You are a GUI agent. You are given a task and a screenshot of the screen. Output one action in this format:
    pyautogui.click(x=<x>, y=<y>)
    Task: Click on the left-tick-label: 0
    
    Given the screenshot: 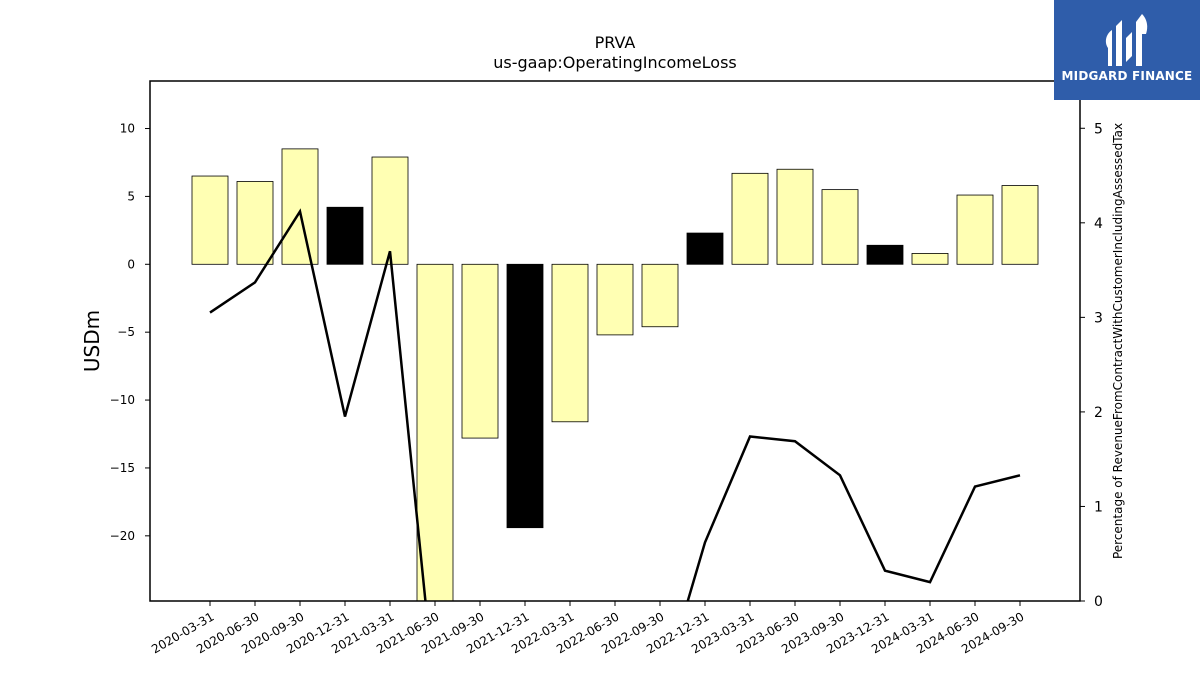 What is the action you would take?
    pyautogui.click(x=131, y=264)
    